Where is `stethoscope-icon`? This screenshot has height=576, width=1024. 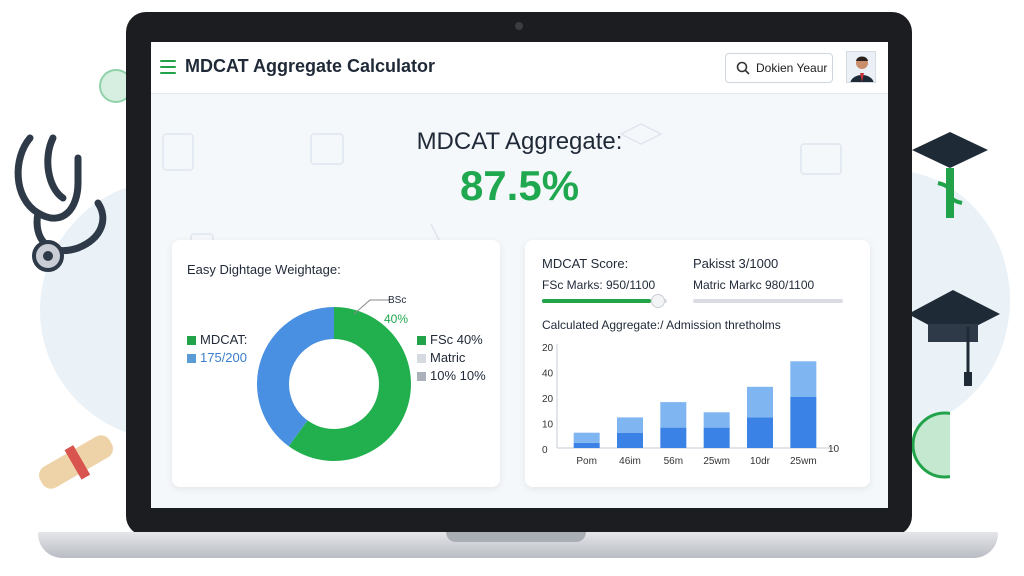
stethoscope-icon is located at coordinates (60, 203).